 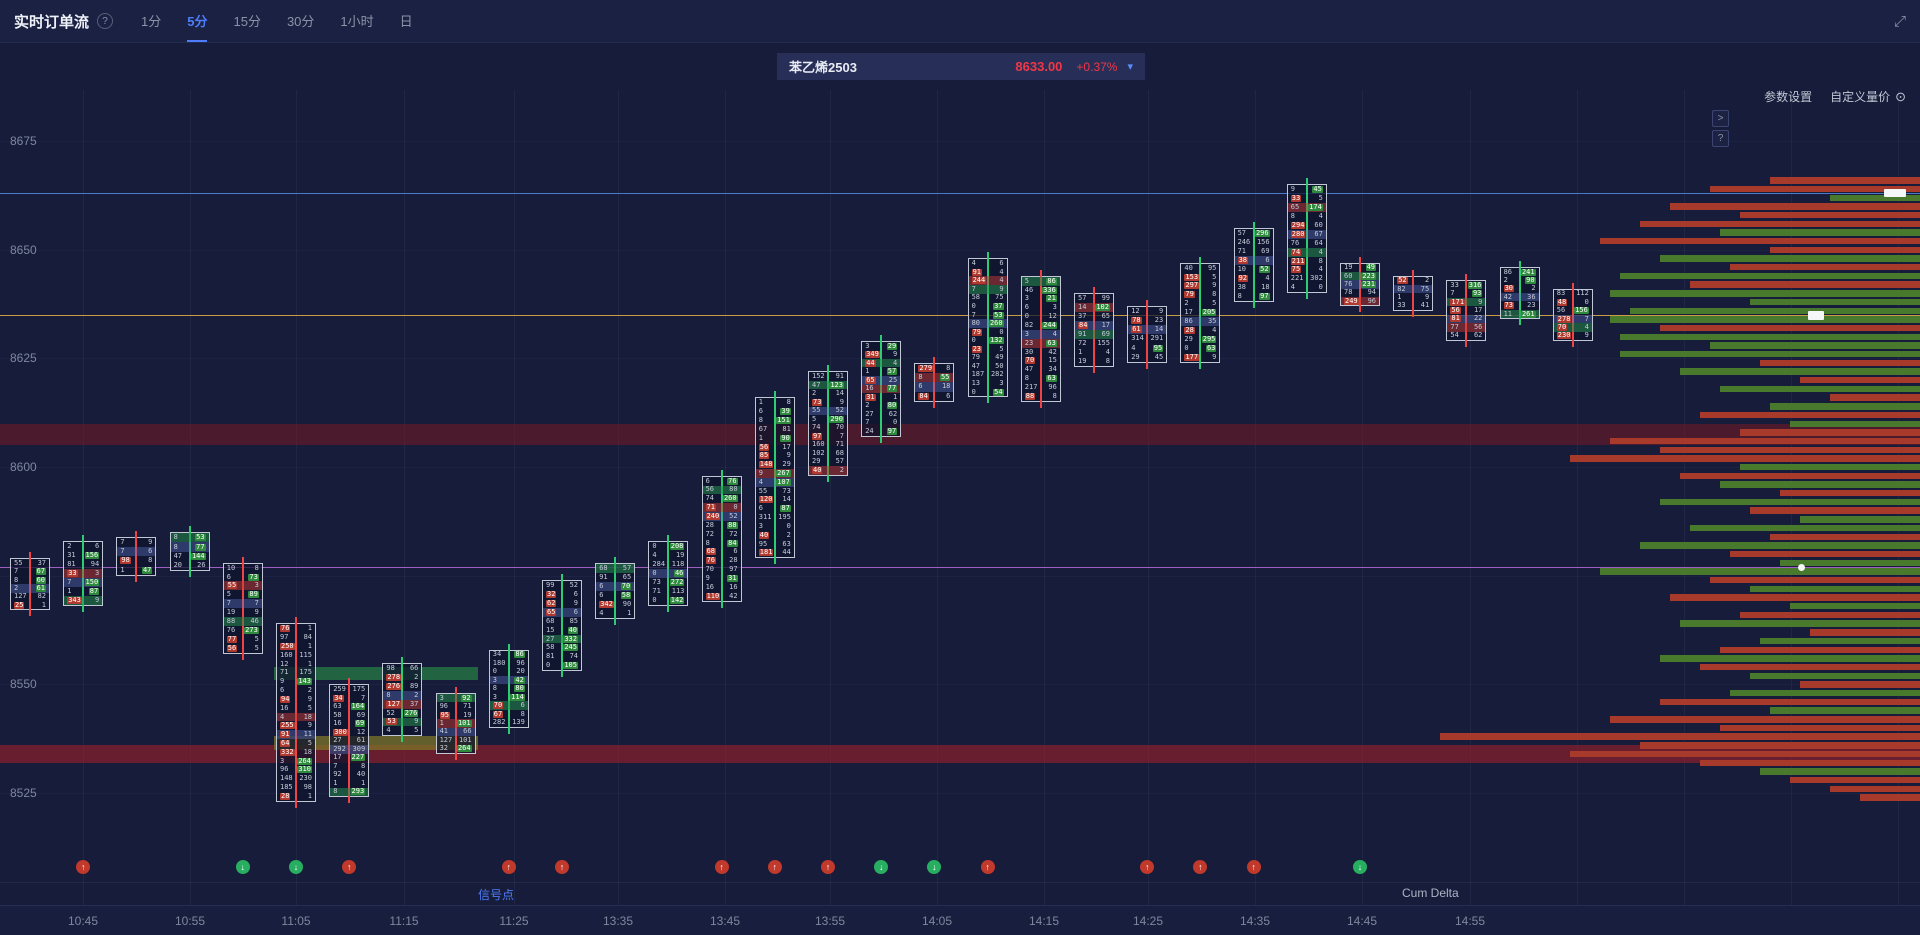 What do you see at coordinates (1094, 330) in the screenshot?
I see `footprint-candle: 57 99 14 102 37 65 84 17 91 69 72 155 1 4 19 8` at bounding box center [1094, 330].